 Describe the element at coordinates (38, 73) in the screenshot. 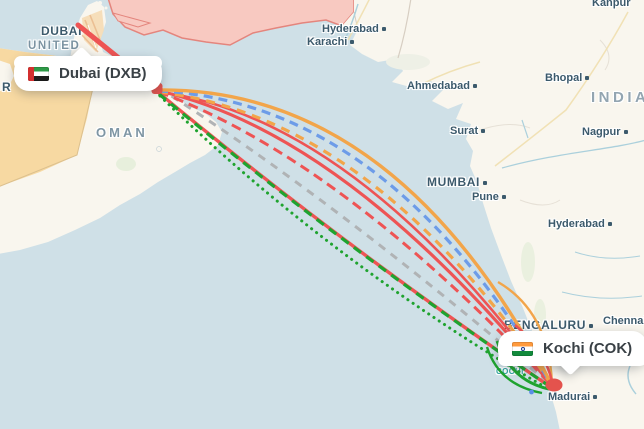

I see `uae-flag-icon` at that location.